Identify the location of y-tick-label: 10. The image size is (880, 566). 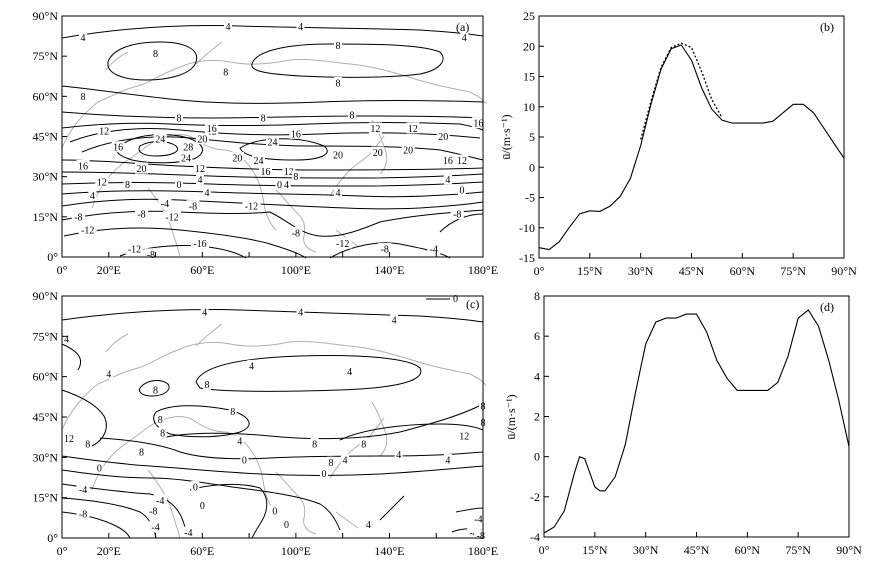
(529, 107).